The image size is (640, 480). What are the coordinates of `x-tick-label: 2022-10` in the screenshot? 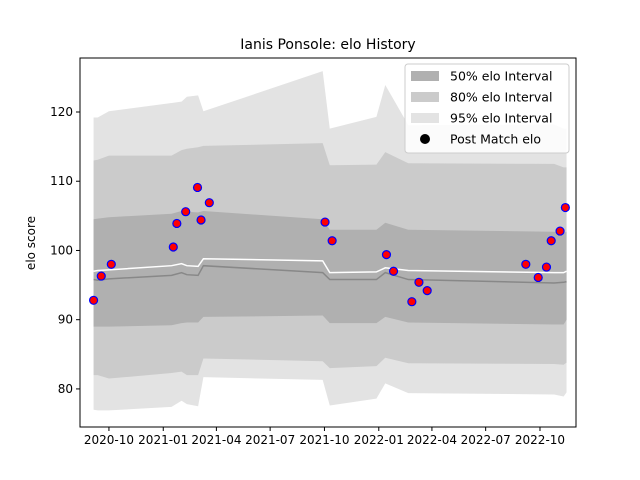 It's located at (540, 440).